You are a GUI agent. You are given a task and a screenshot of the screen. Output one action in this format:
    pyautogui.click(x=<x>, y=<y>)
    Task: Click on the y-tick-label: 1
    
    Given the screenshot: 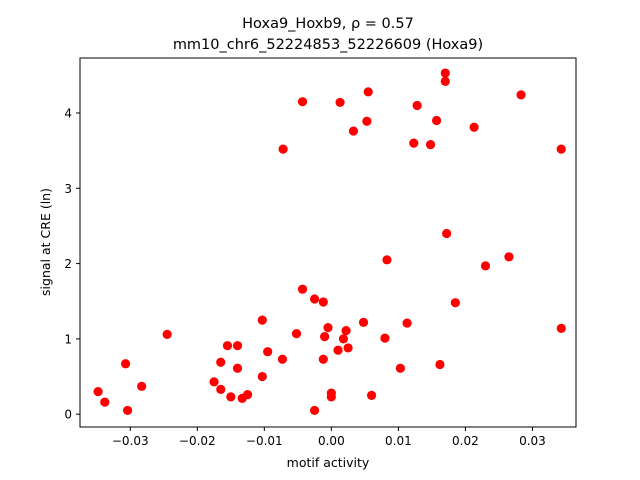 What is the action you would take?
    pyautogui.click(x=68, y=339)
    